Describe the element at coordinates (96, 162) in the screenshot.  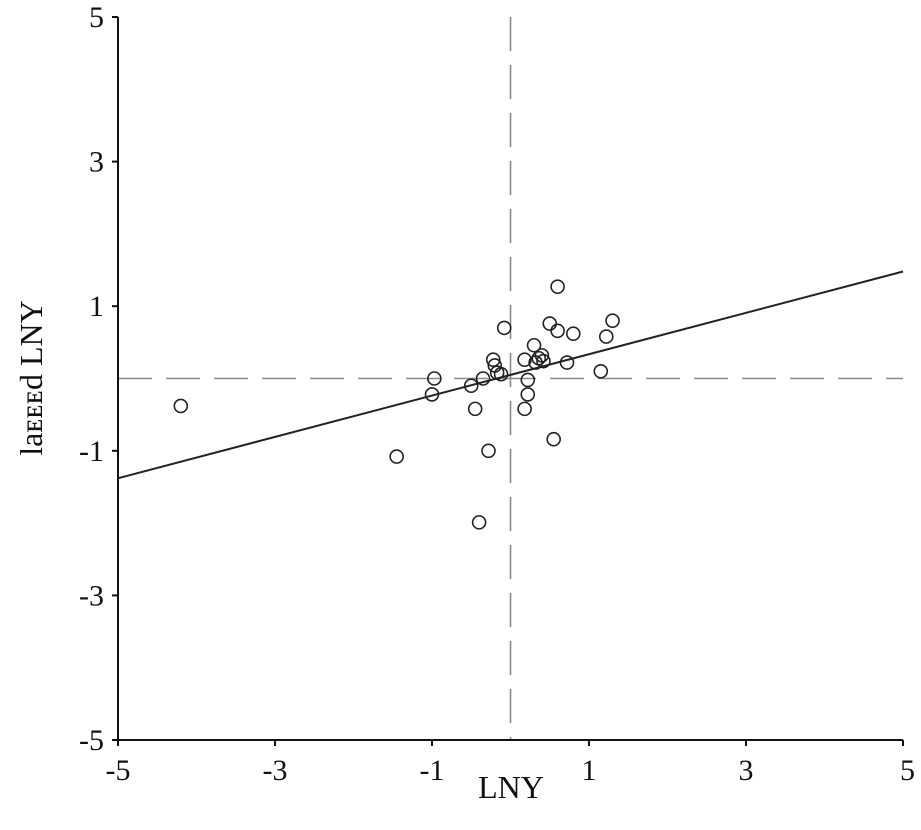
I see `y-tick-label: 3` at that location.